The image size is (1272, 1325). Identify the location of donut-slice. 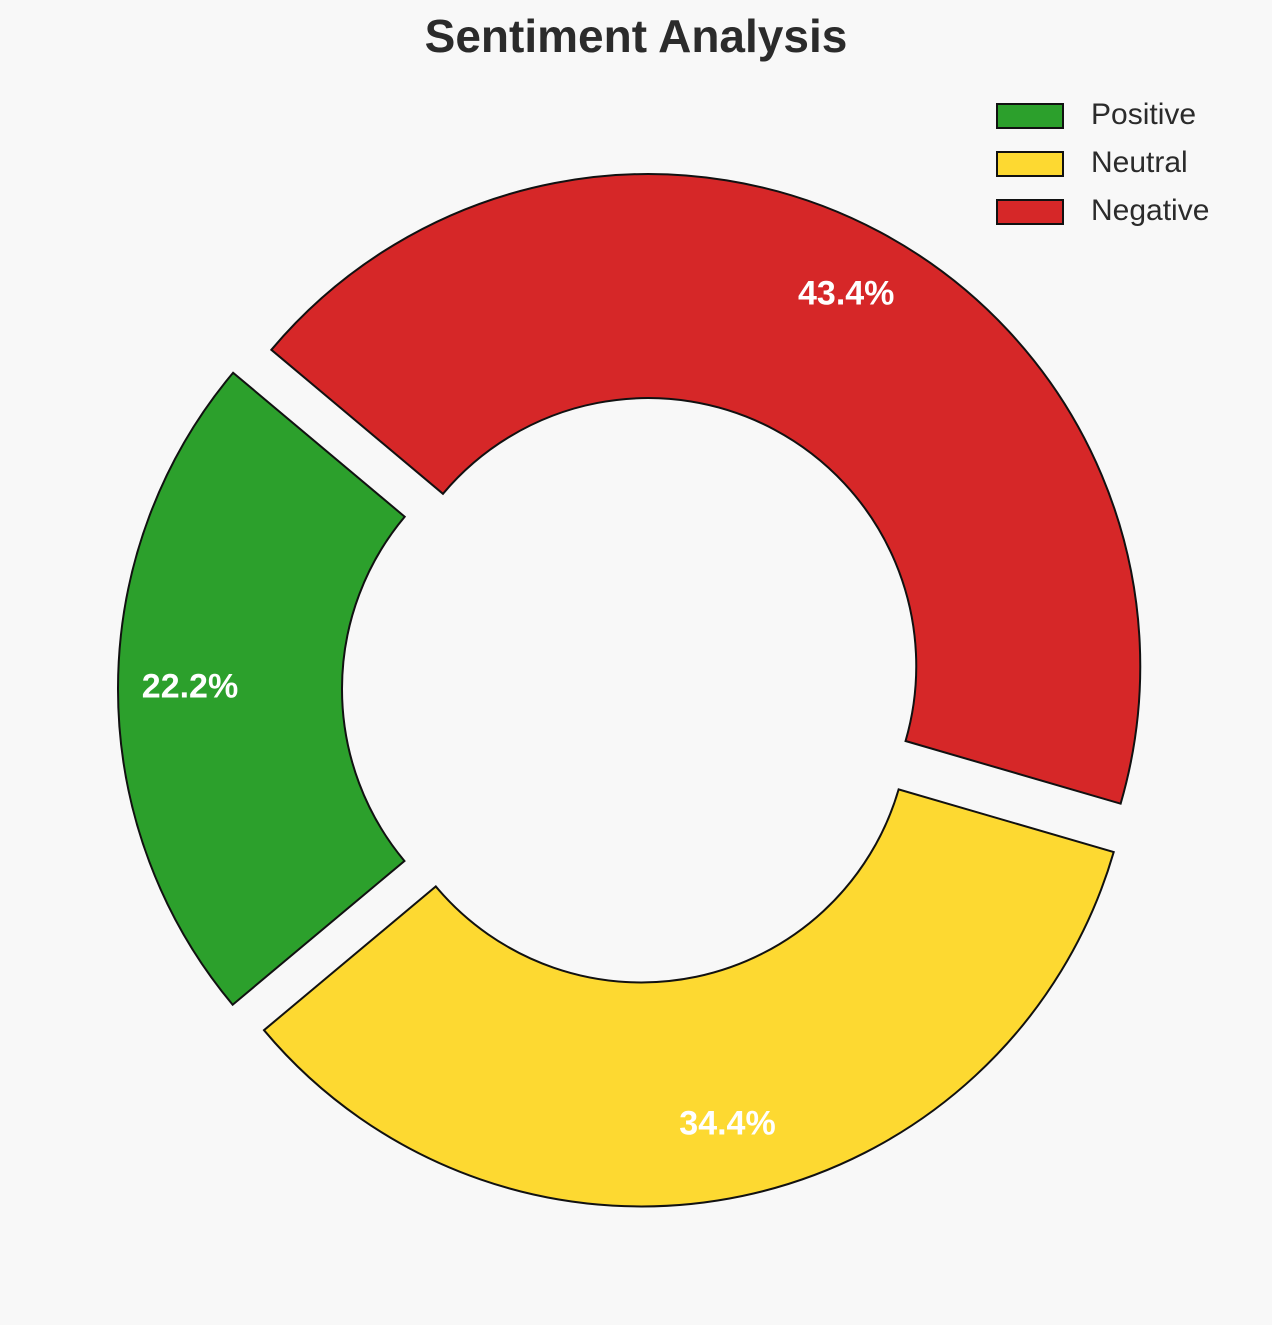
(261, 689).